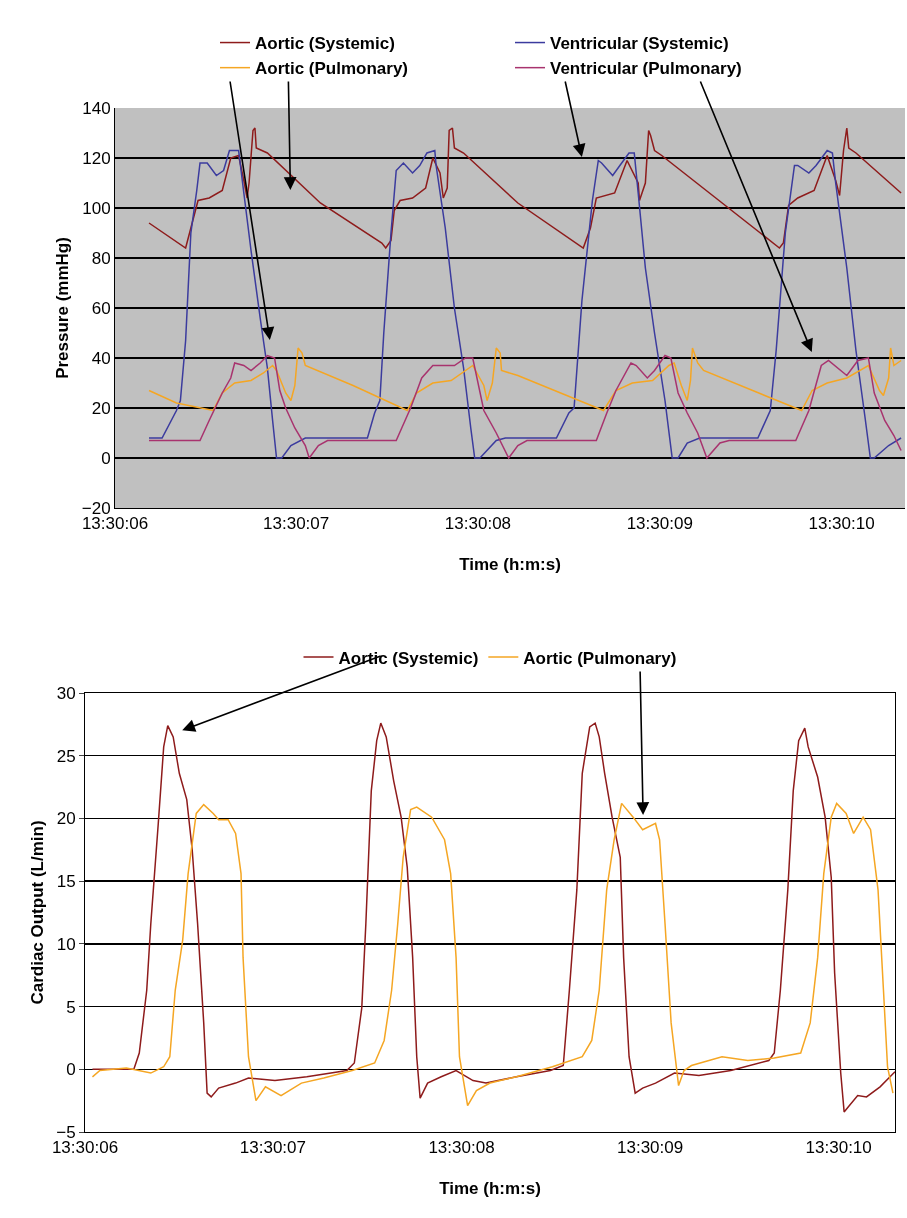  Describe the element at coordinates (37, 912) in the screenshot. I see `y-axis-title: Cardiac Output (L/min)` at that location.